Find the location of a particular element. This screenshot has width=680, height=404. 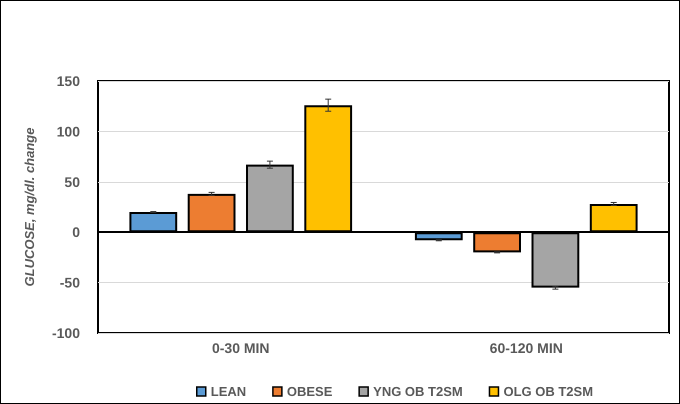

legend-label: YNG OB T2SM is located at coordinates (418, 391).